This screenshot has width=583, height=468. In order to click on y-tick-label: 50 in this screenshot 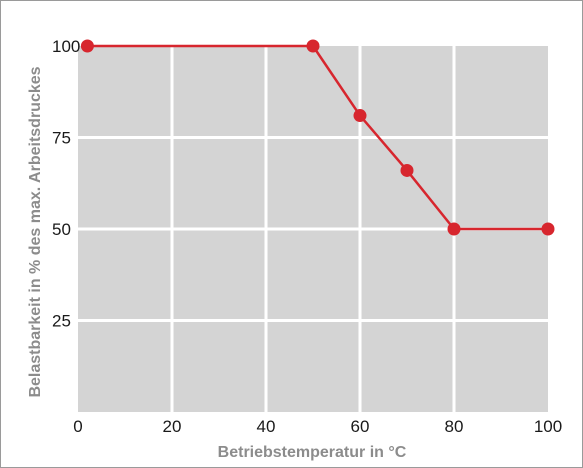, I will do `click(61, 229)`.